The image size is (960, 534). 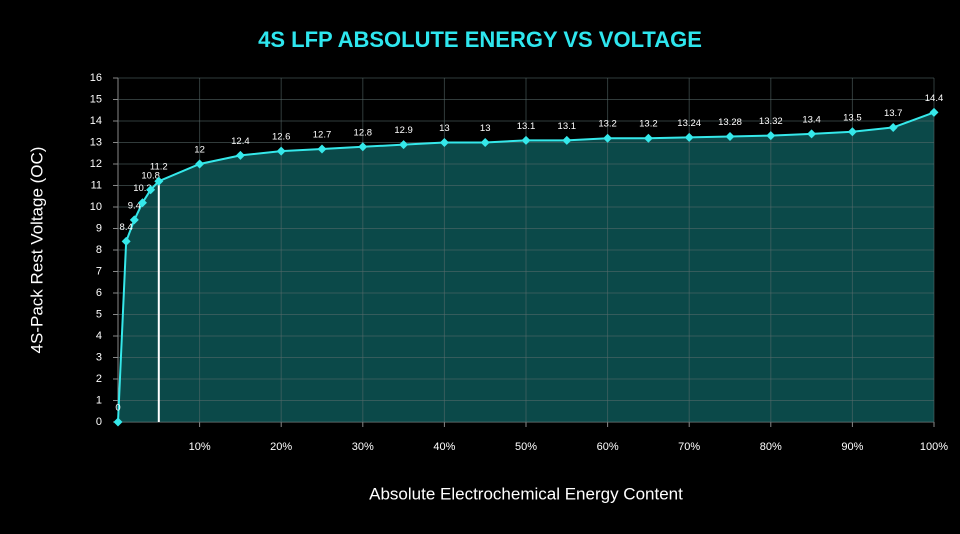 What do you see at coordinates (200, 447) in the screenshot?
I see `x-tick-label: 10%` at bounding box center [200, 447].